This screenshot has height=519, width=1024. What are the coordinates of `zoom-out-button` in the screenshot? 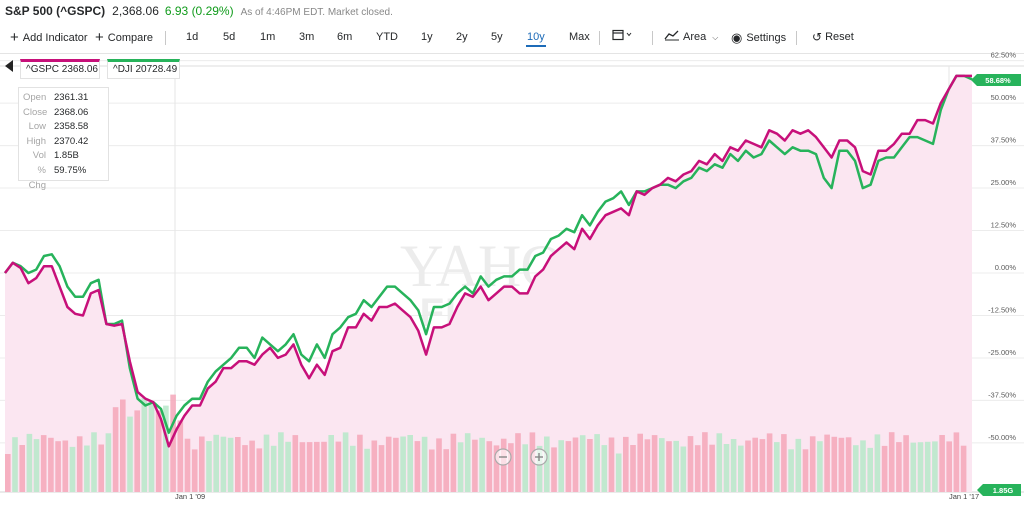 It's located at (503, 457).